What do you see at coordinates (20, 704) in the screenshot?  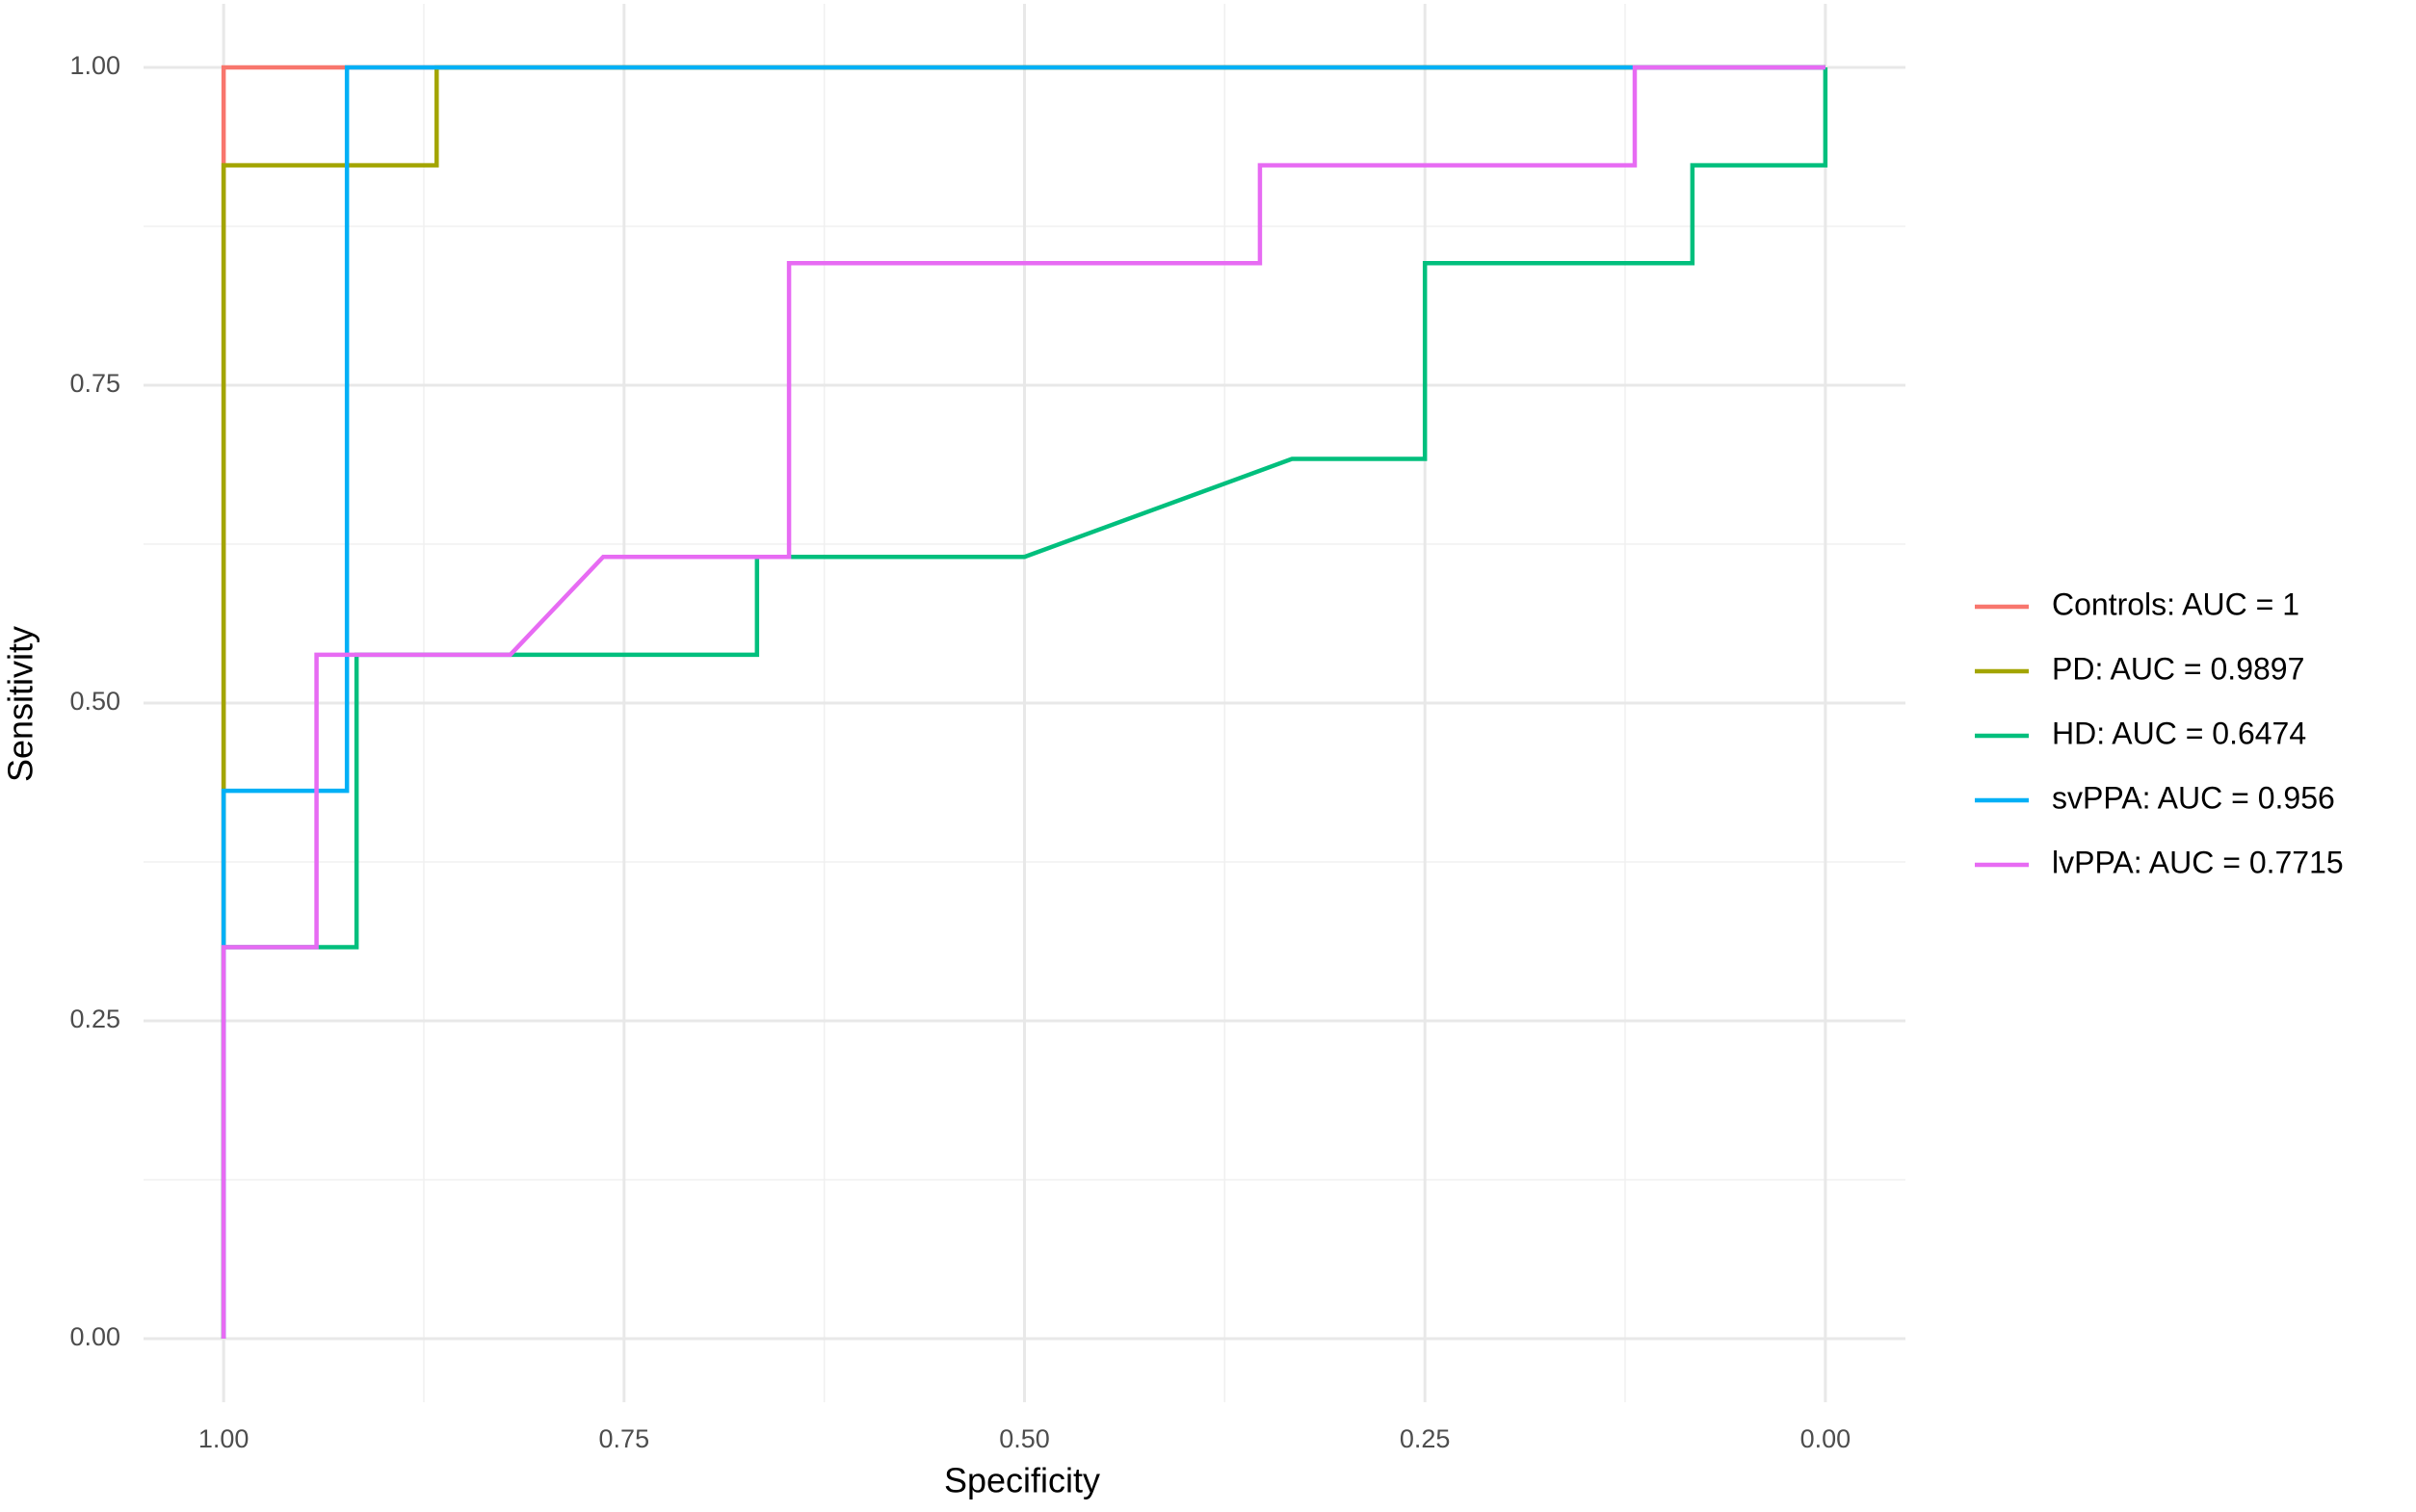 I see `y-axis-title: Sensitivity` at bounding box center [20, 704].